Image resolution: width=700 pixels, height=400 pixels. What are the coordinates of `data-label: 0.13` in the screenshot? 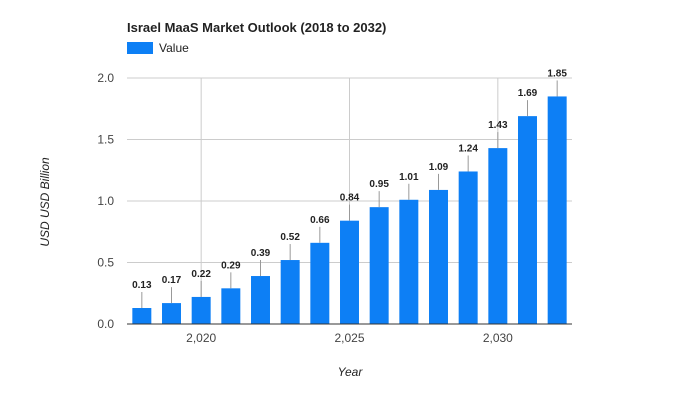 It's located at (142, 285).